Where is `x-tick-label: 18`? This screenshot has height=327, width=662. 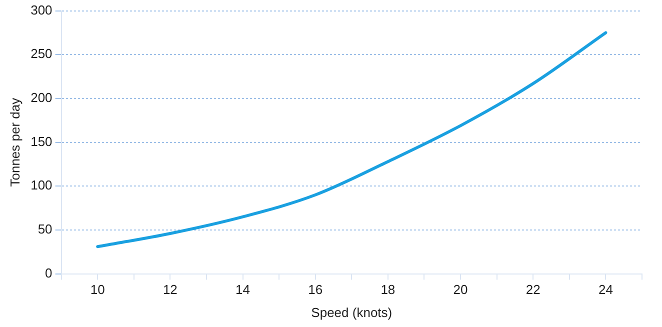
x-tick-label: 18 is located at coordinates (388, 290).